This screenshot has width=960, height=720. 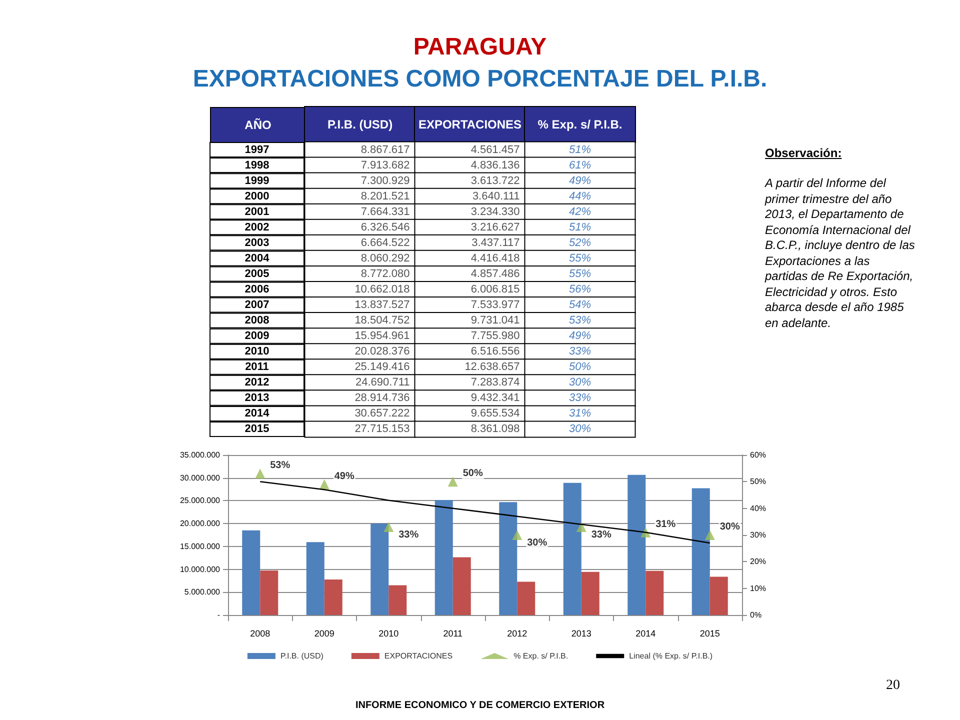 What do you see at coordinates (495, 258) in the screenshot?
I see `data-label: 4.416.418` at bounding box center [495, 258].